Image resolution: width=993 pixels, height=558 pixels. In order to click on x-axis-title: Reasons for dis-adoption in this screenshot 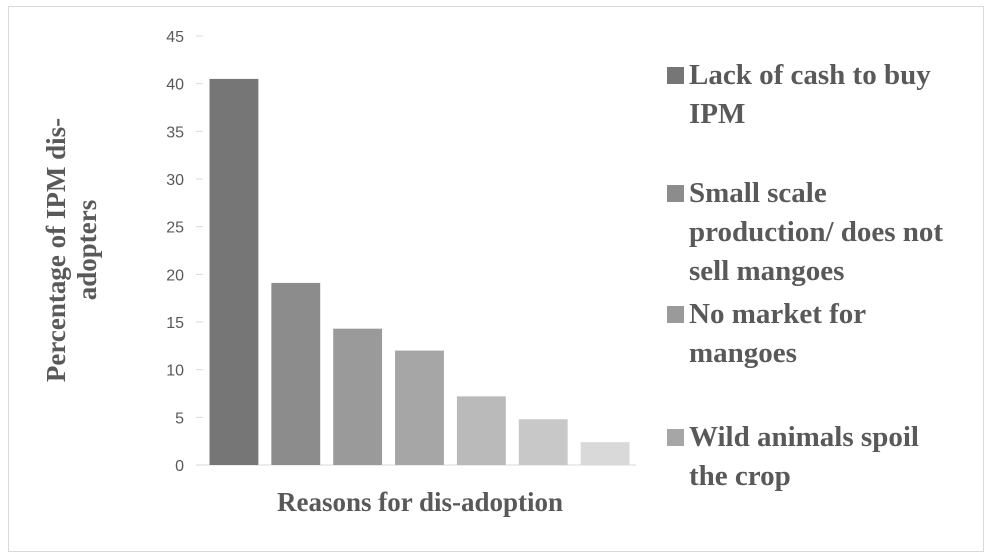, I will do `click(420, 502)`.